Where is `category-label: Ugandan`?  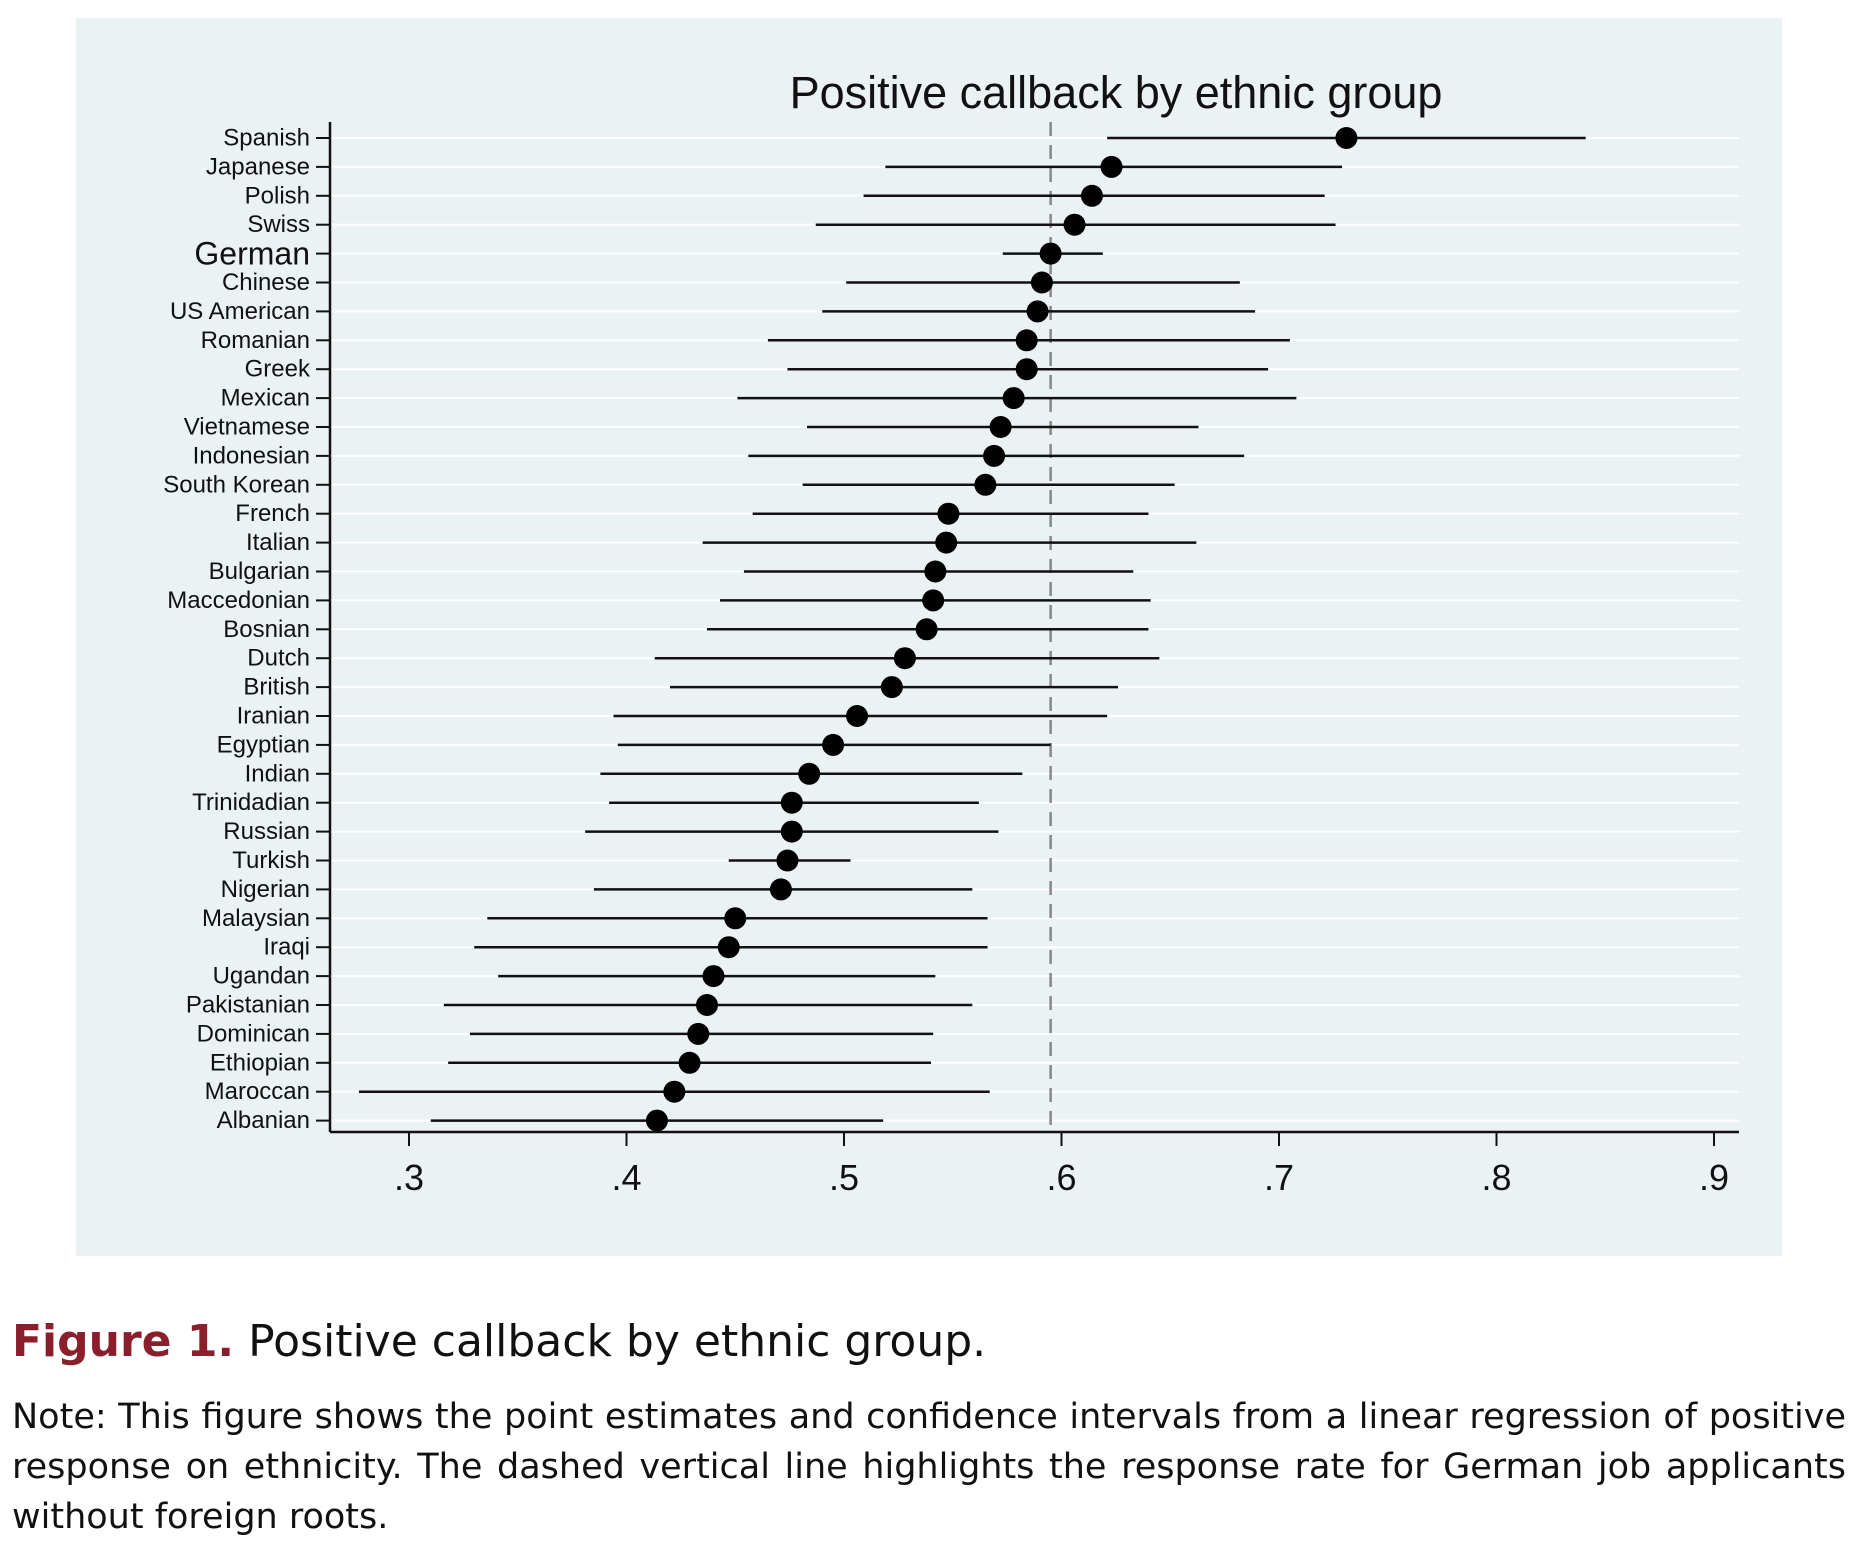
category-label: Ugandan is located at coordinates (261, 976).